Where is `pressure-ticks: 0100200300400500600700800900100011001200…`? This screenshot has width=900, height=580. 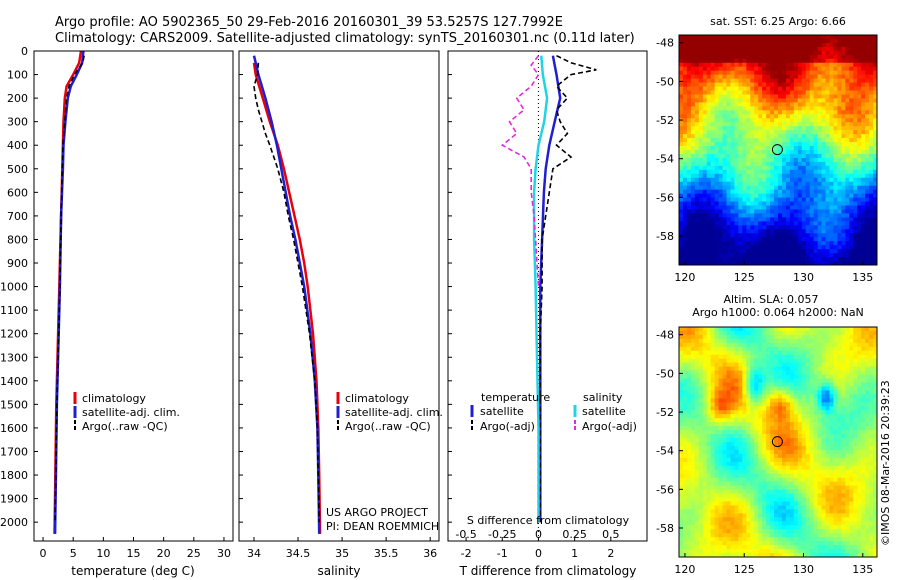 pressure-ticks: 0100200300400500600700800900100011001200… is located at coordinates (14, 287).